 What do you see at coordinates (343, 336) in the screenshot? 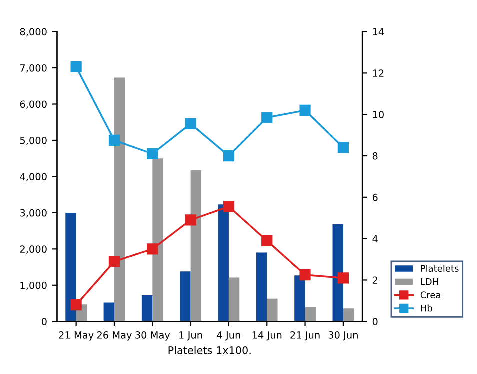
I see `x-tick-label: 30 Jun` at bounding box center [343, 336].